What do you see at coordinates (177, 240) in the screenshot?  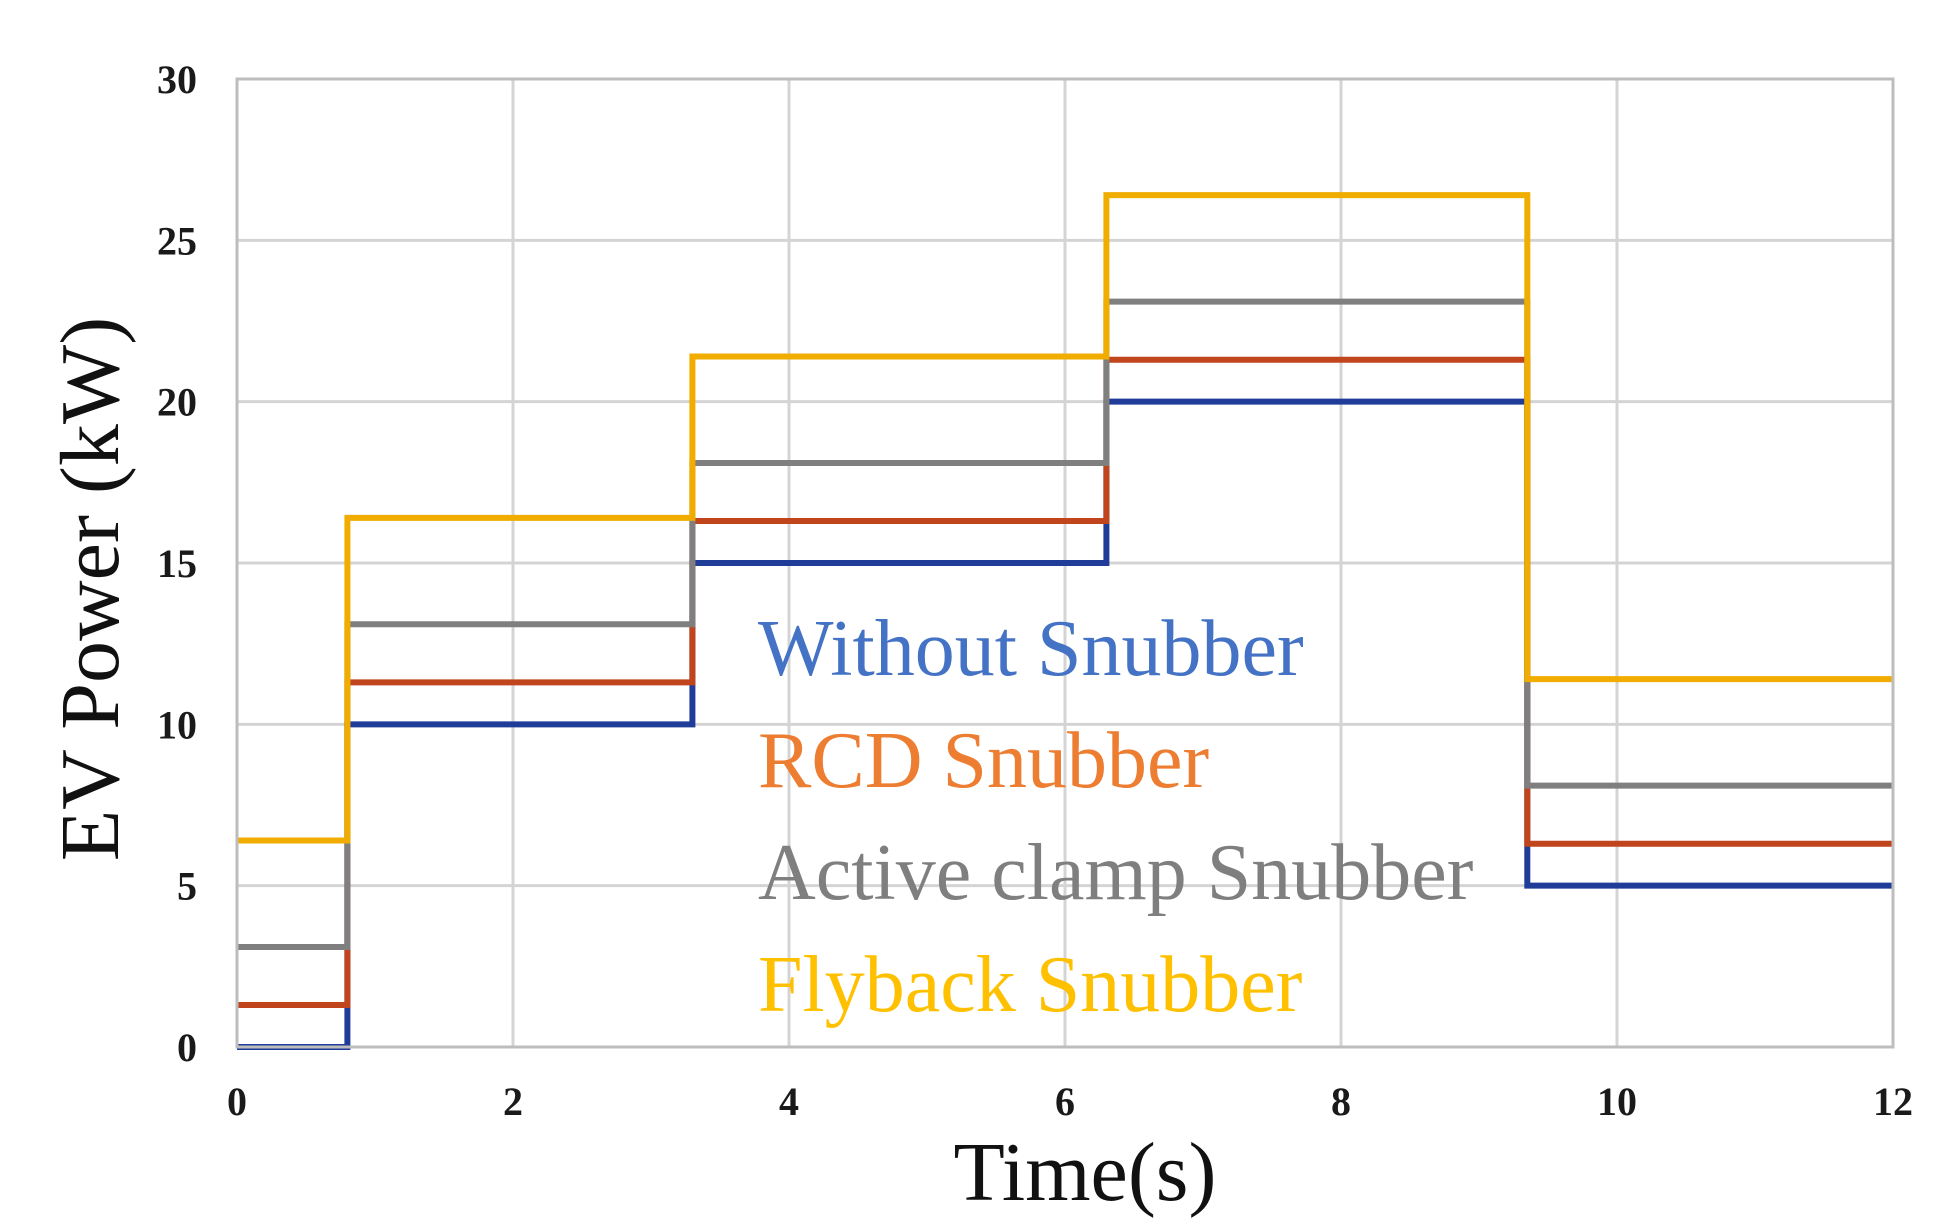 I see `y-tick-label-25: 25` at bounding box center [177, 240].